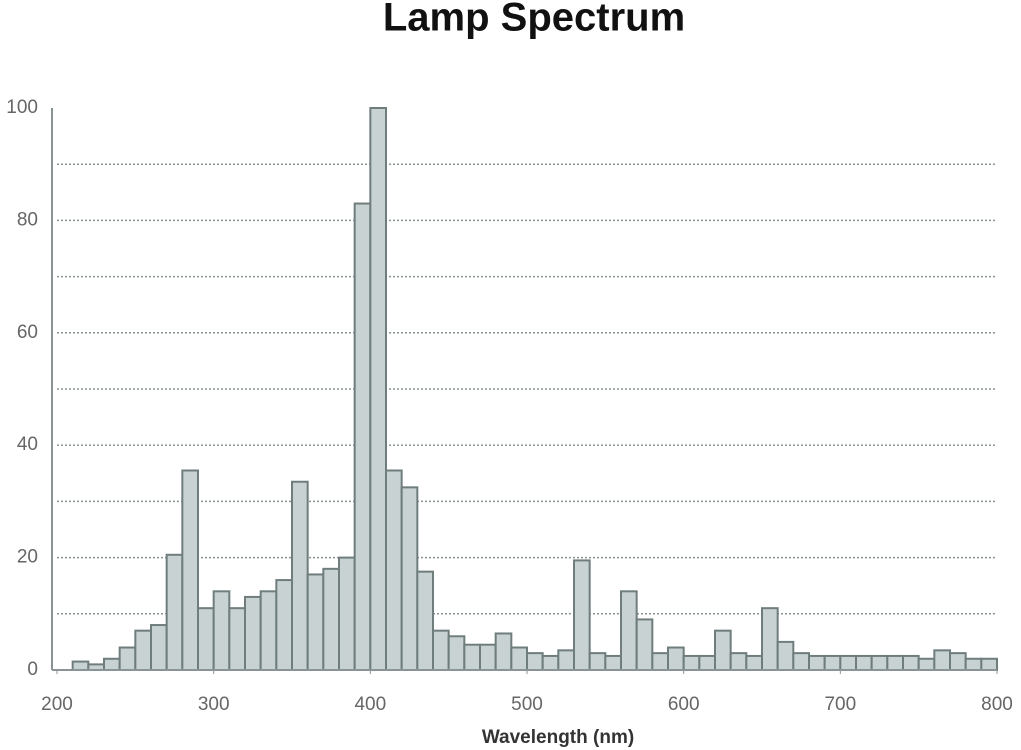 The height and width of the screenshot is (750, 1021). Describe the element at coordinates (527, 704) in the screenshot. I see `x-tick-label: 500` at that location.